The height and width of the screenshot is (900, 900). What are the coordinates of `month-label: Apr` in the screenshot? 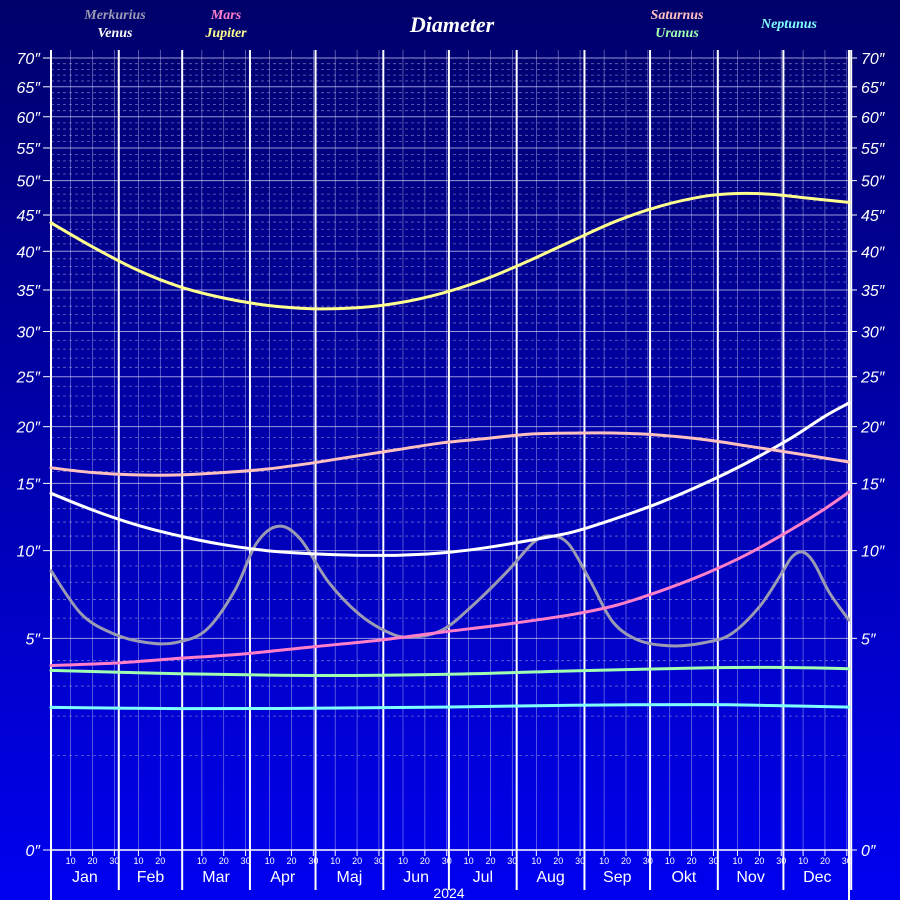 It's located at (283, 877).